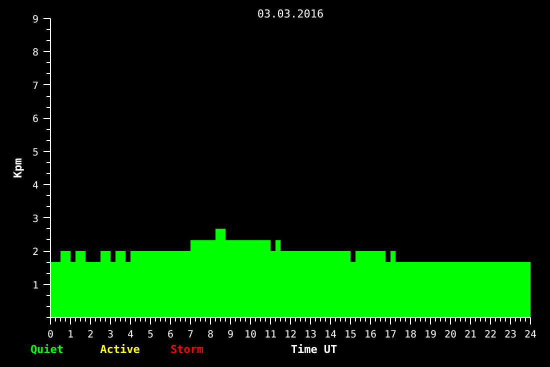 Image resolution: width=550 pixels, height=367 pixels. Describe the element at coordinates (270, 335) in the screenshot. I see `x-tick-label: 11` at that location.